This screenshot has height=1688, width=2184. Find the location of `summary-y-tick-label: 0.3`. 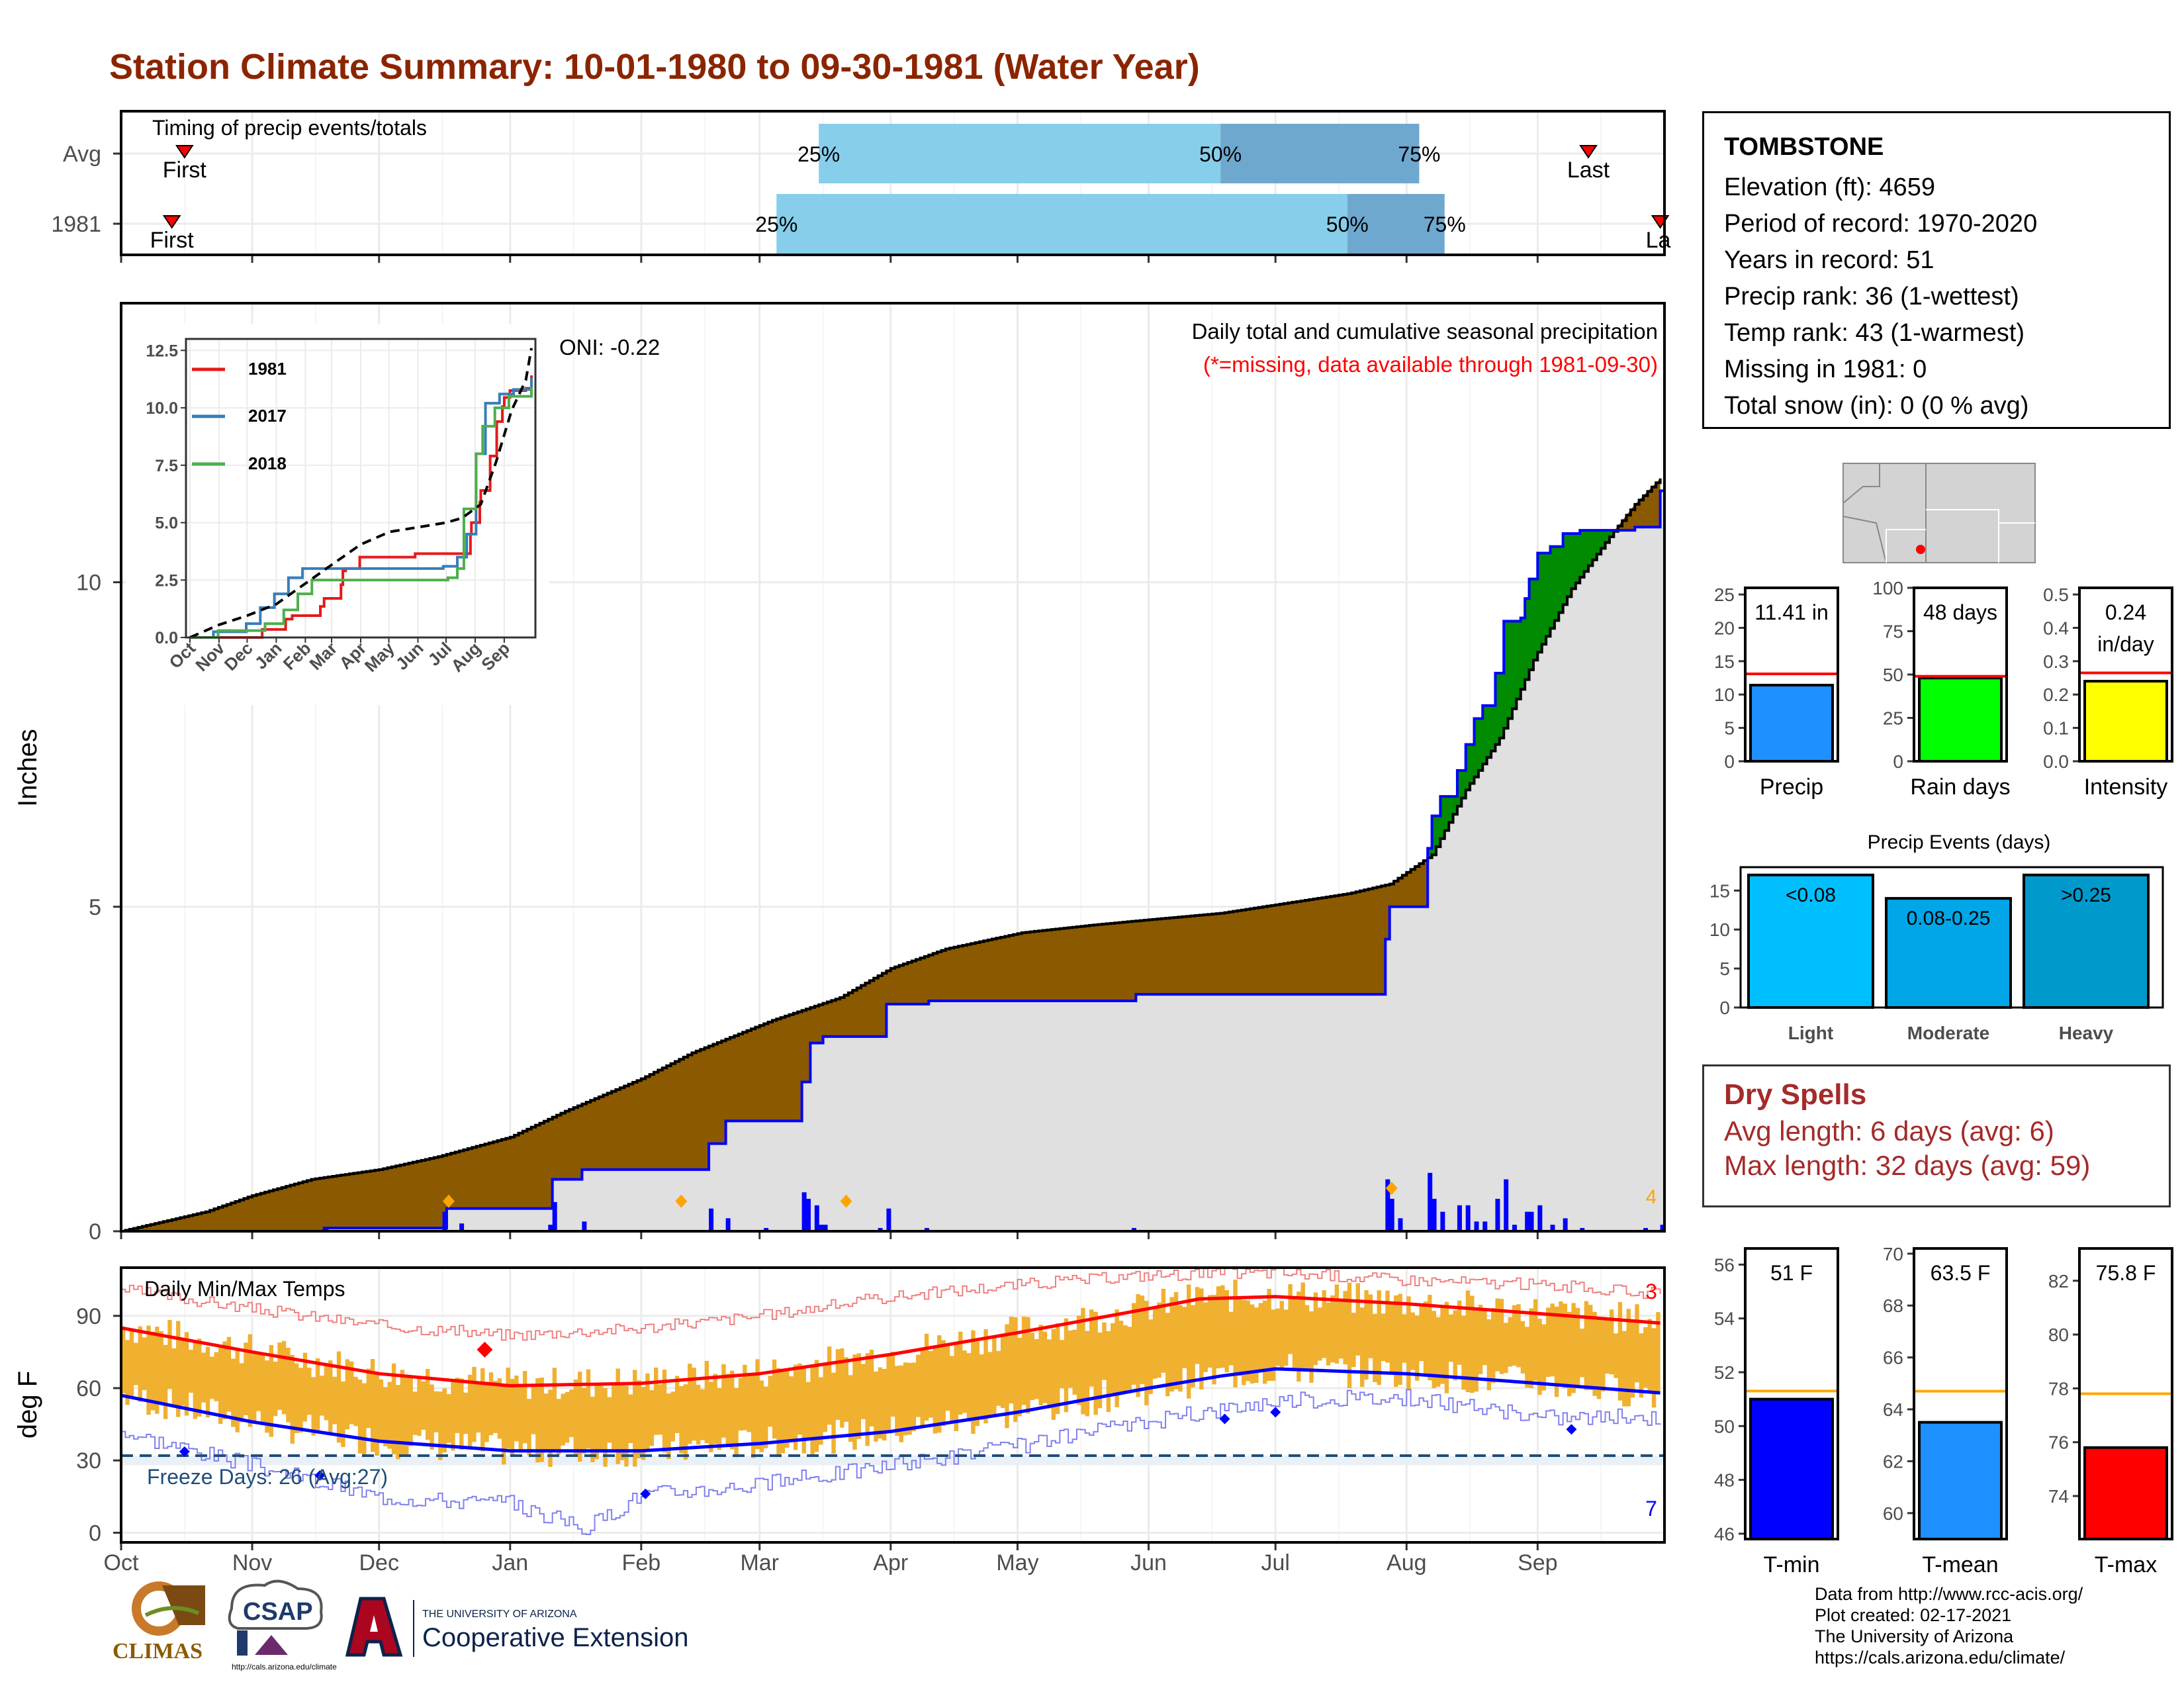

summary-y-tick-label: 0.3 is located at coordinates (2056, 661).